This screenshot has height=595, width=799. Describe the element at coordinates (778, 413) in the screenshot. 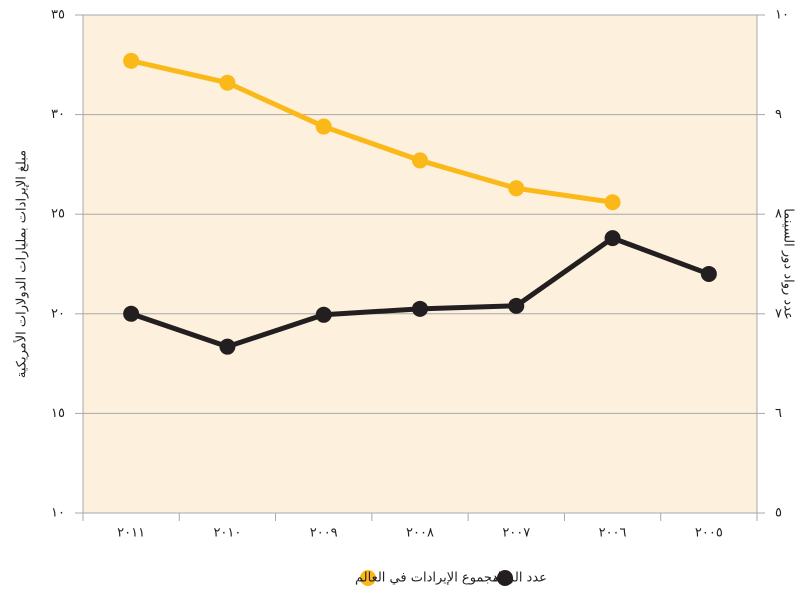

I see `y2-tick-label: ٦` at that location.